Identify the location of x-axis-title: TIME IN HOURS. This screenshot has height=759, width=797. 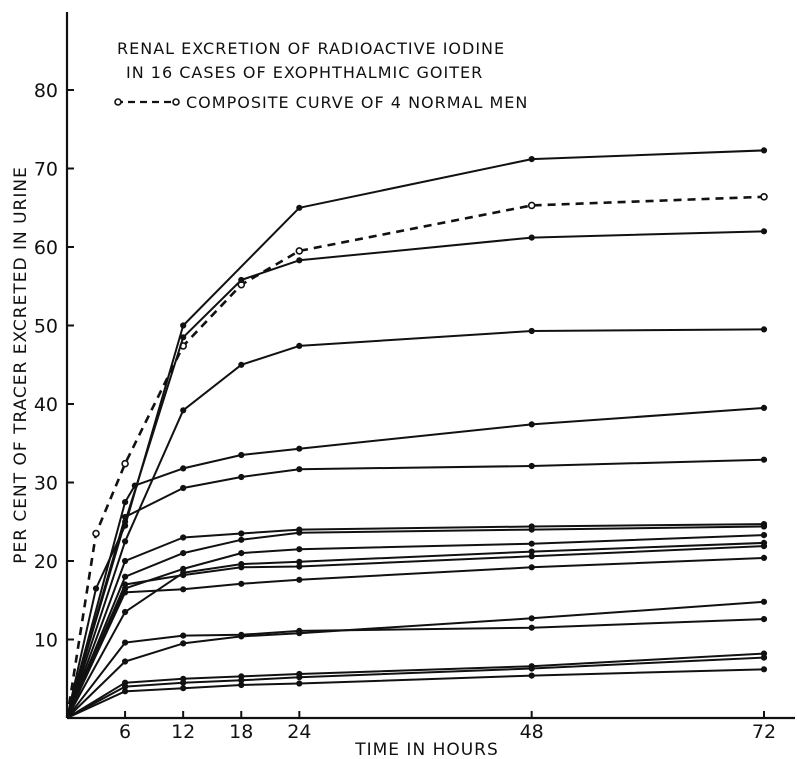
(426, 749).